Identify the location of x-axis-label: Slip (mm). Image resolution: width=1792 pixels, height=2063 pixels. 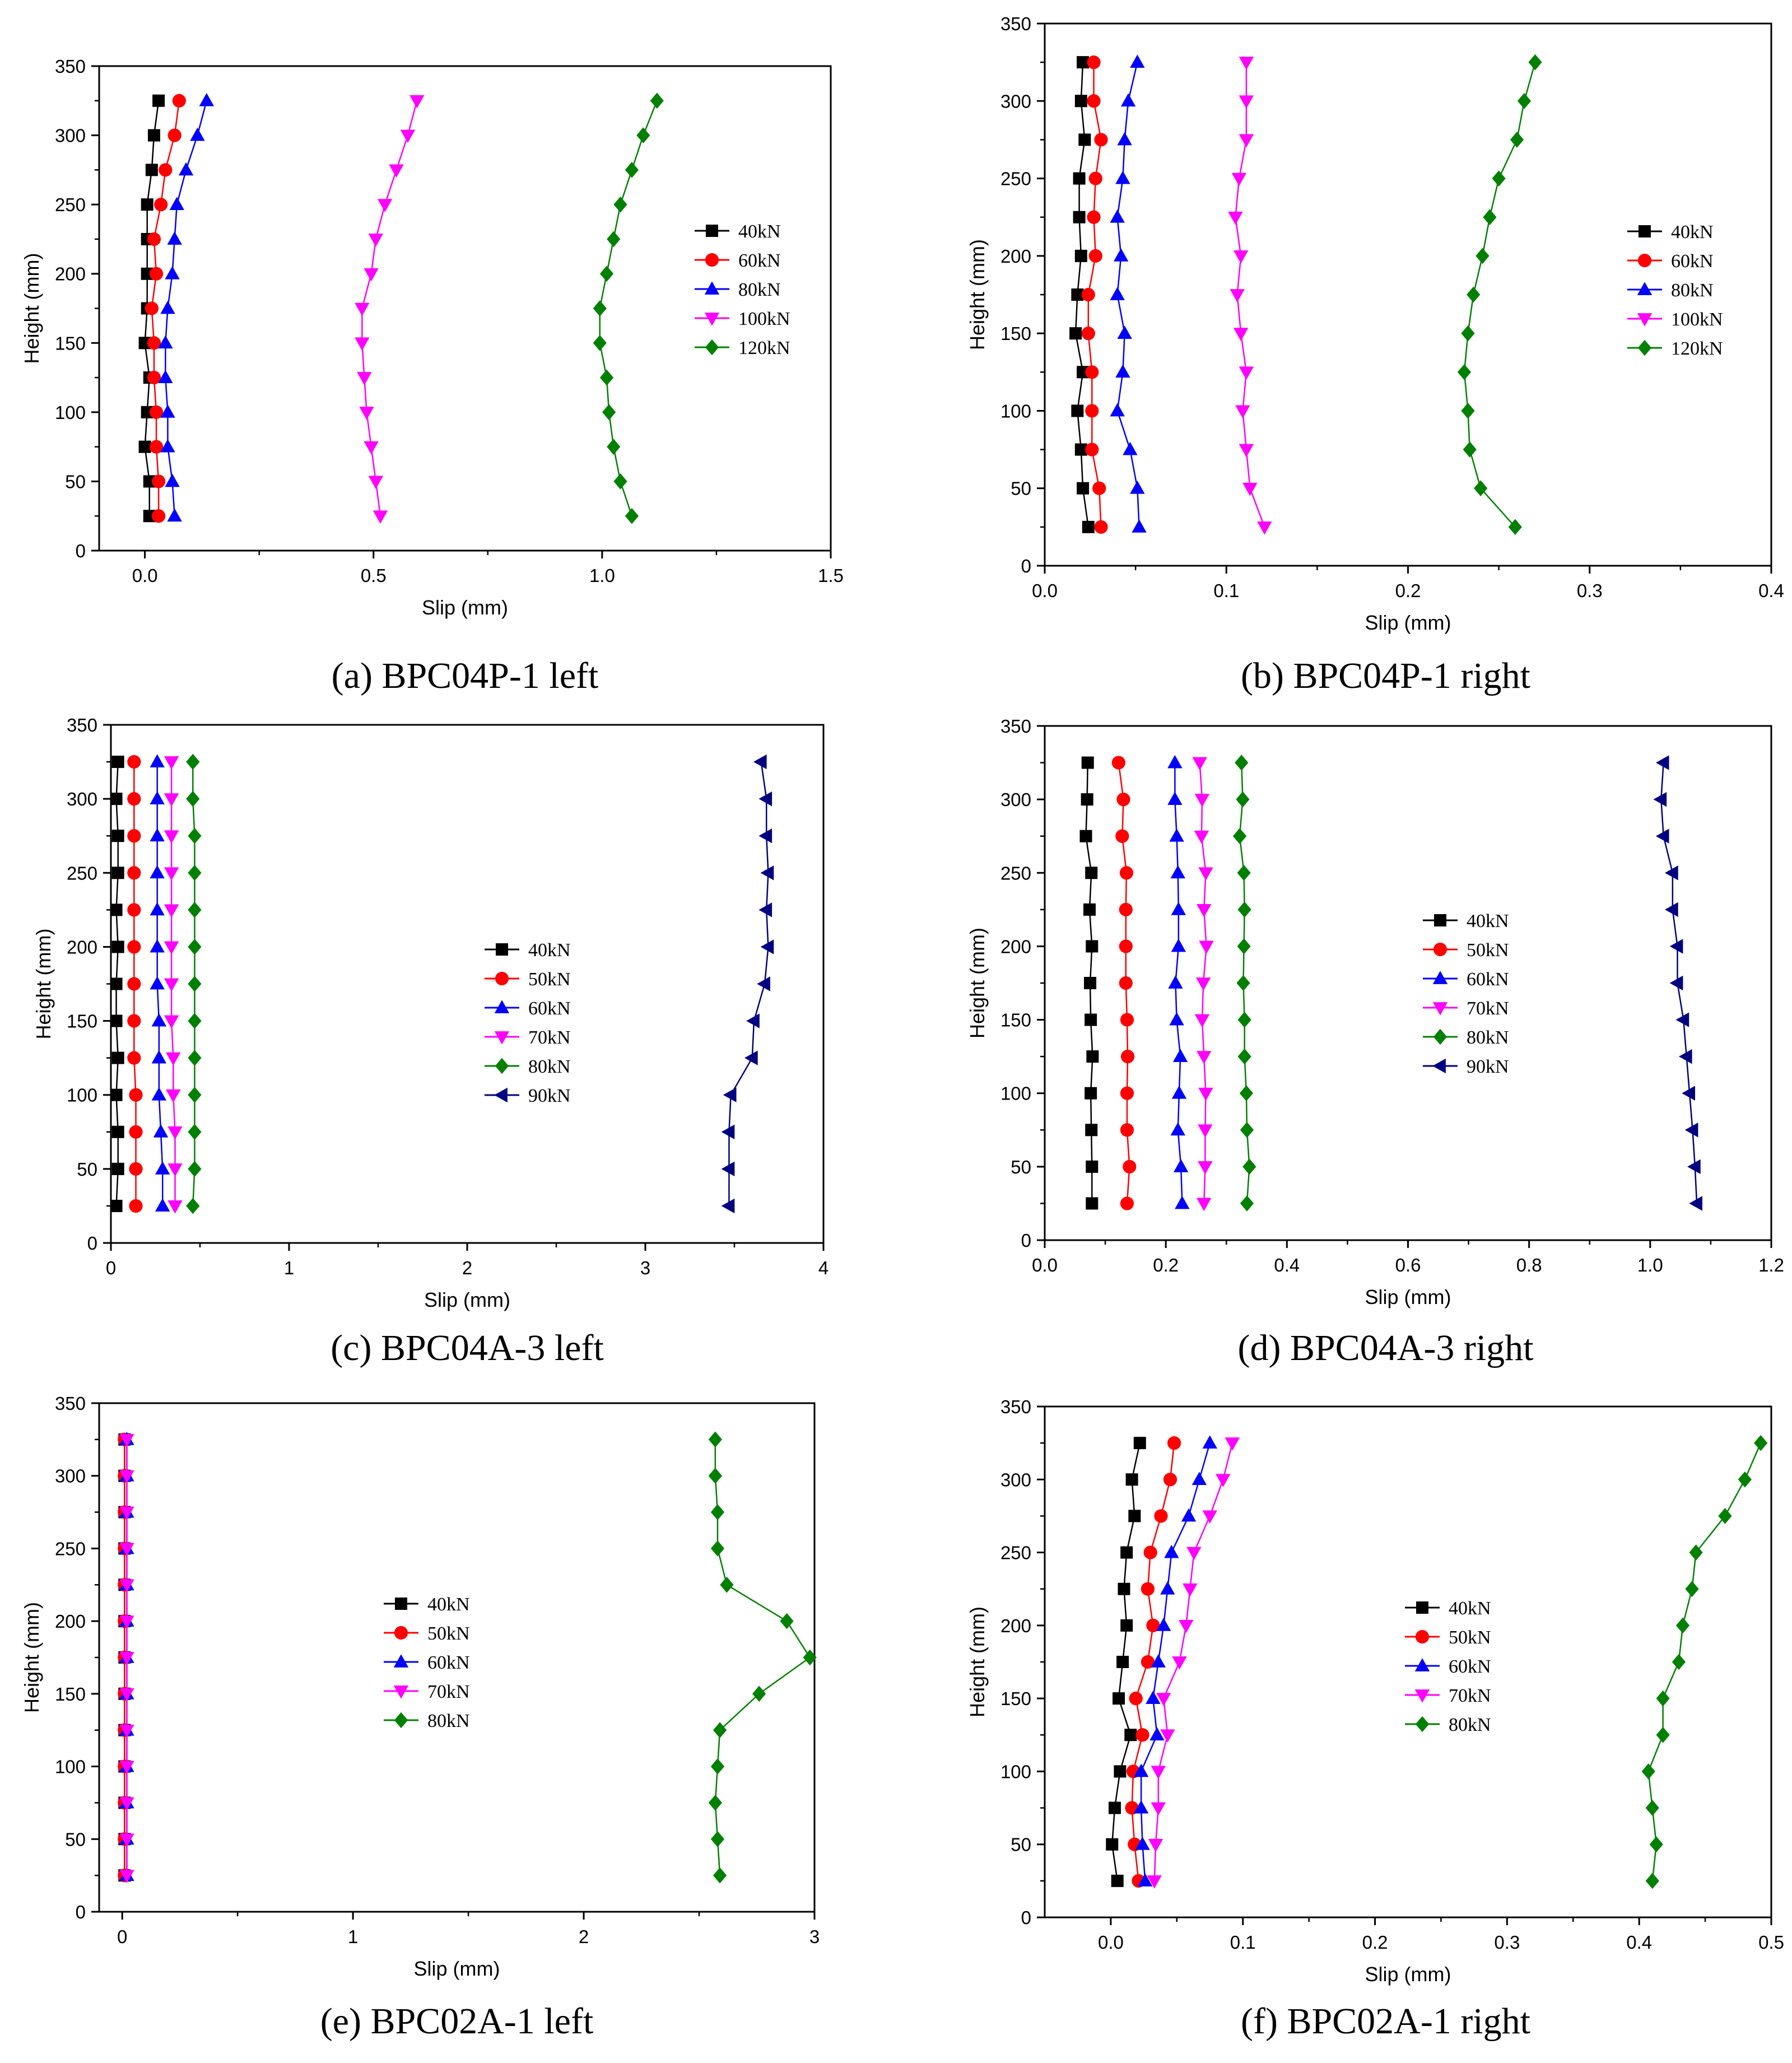
(1408, 622).